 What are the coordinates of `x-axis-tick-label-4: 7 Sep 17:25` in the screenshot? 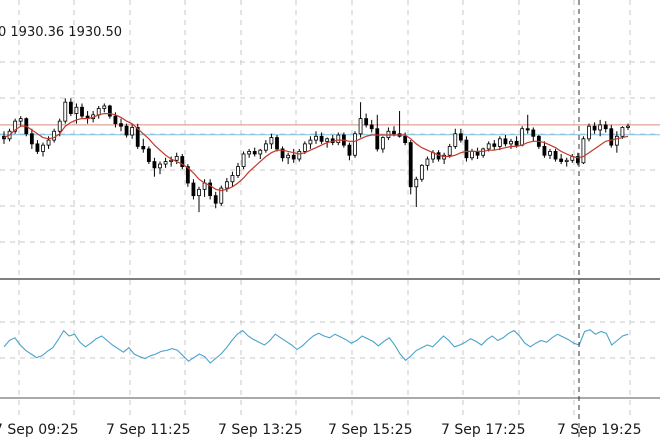 It's located at (483, 430).